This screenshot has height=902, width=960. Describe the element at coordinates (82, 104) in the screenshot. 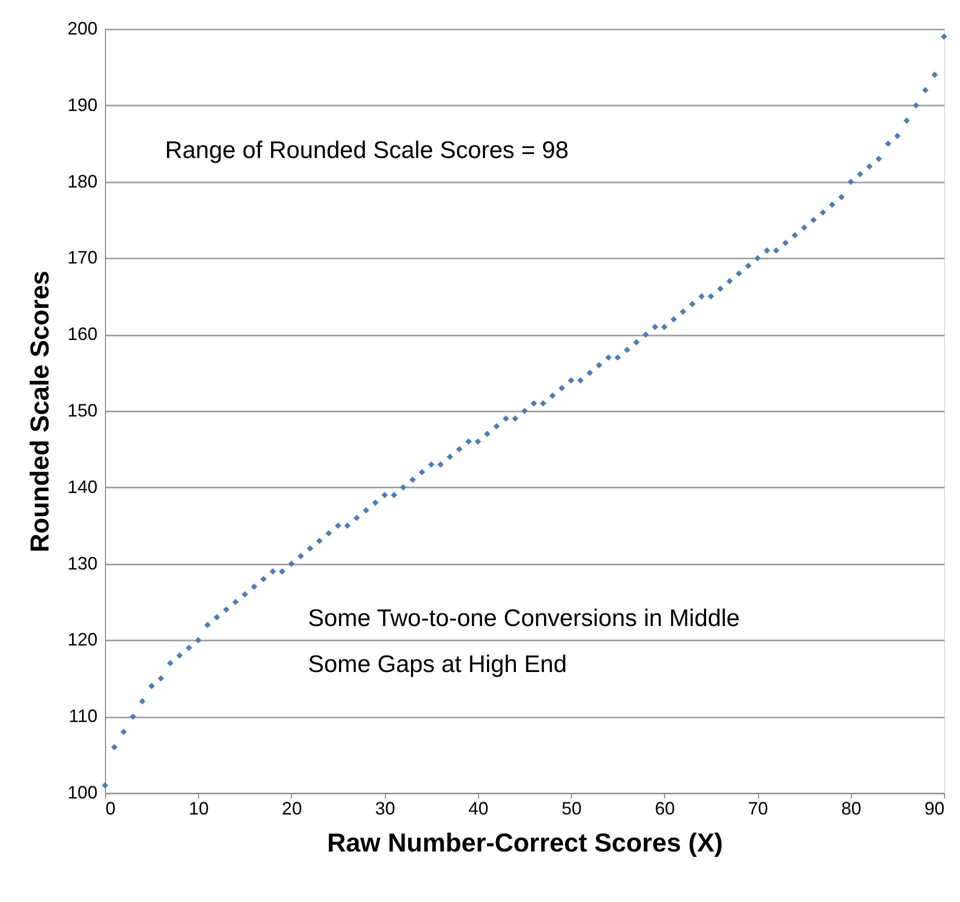

I see `y-tick-label: 190` at that location.